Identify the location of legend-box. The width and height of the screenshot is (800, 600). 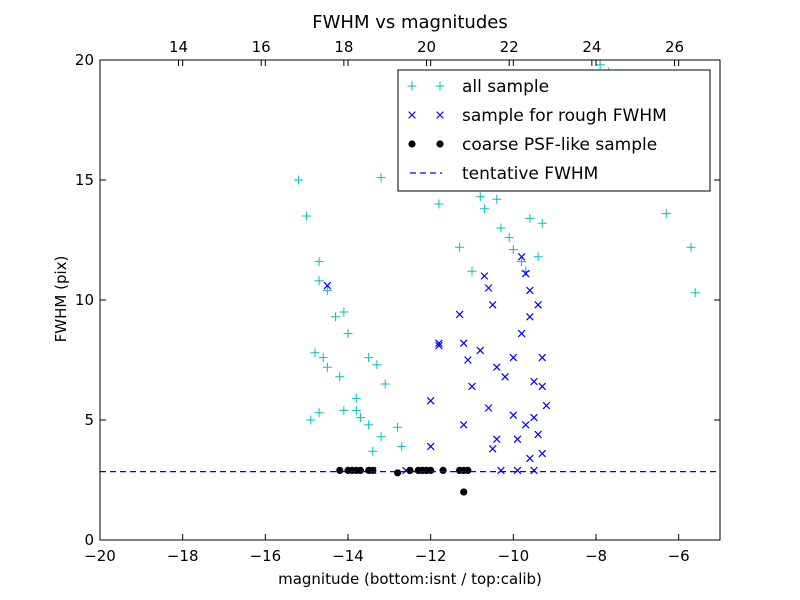
(554, 130).